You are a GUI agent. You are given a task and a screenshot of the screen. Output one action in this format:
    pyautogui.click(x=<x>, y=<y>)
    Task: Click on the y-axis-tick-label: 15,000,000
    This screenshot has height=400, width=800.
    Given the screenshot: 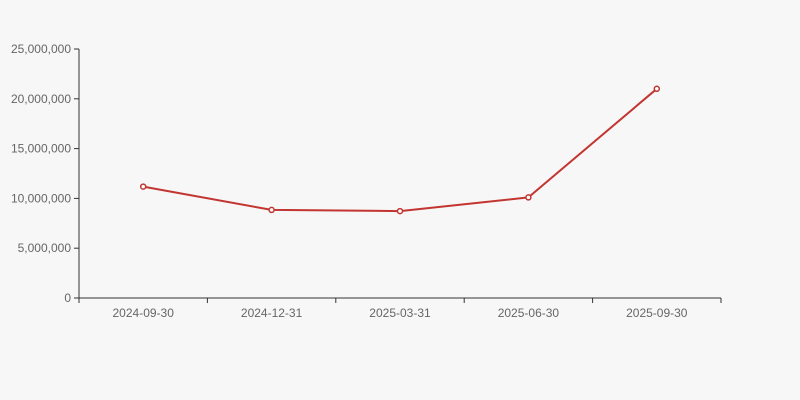 What is the action you would take?
    pyautogui.click(x=41, y=149)
    